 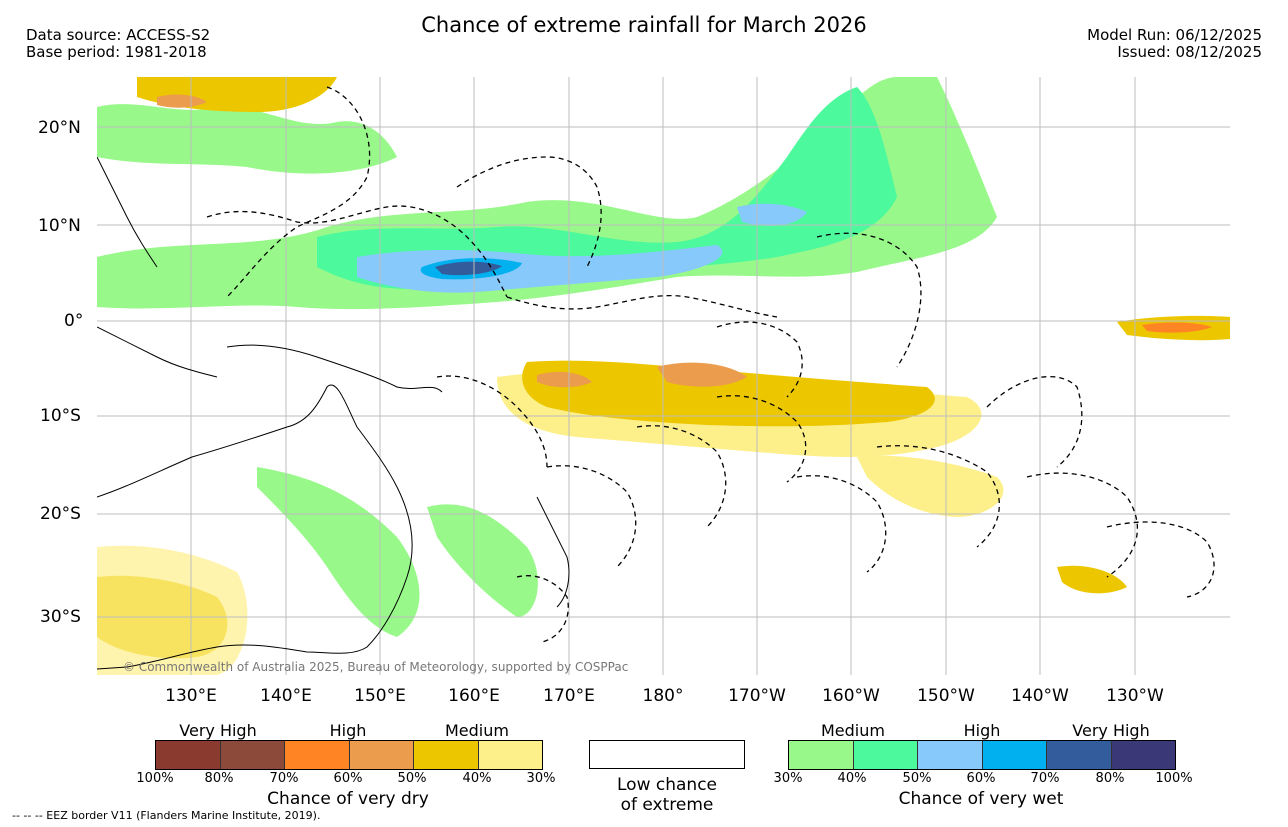 I want to click on eez-micronesia-west, so click(x=357, y=251).